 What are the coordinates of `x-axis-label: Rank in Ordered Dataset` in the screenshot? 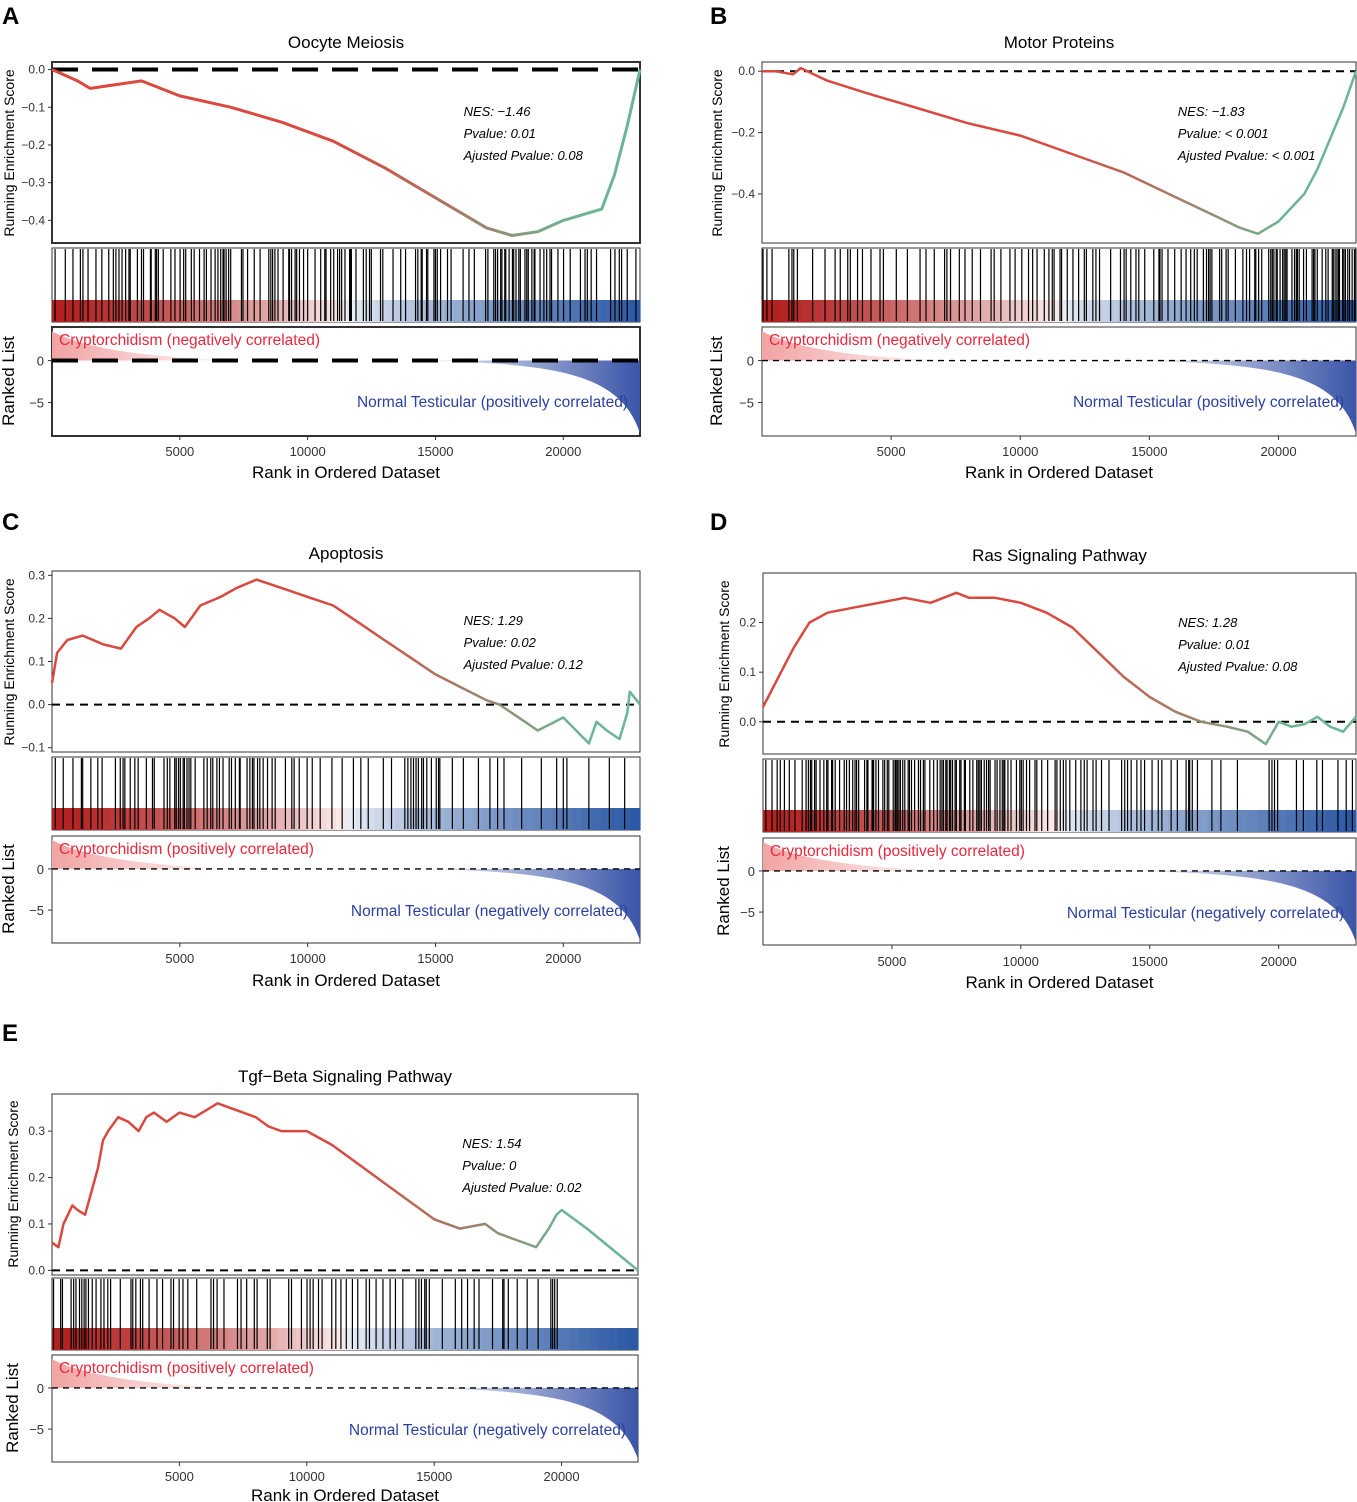 It's located at (1059, 982).